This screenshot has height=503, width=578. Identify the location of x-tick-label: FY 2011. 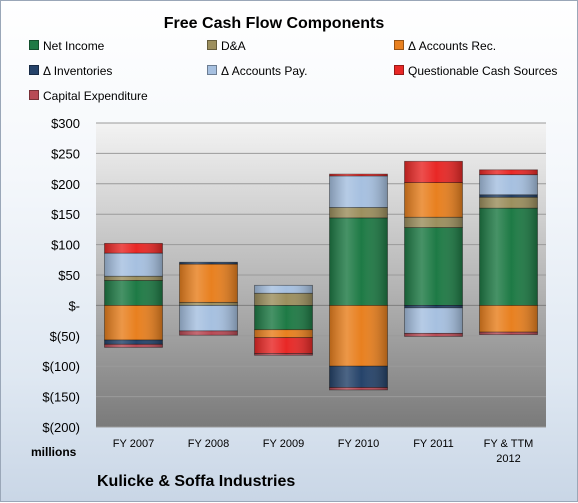
(433, 444).